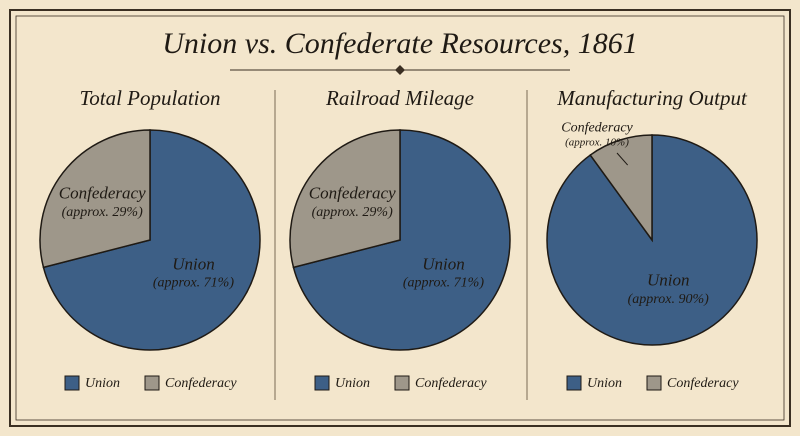 This screenshot has height=436, width=800. I want to click on chart-title: Total Population, so click(149, 98).